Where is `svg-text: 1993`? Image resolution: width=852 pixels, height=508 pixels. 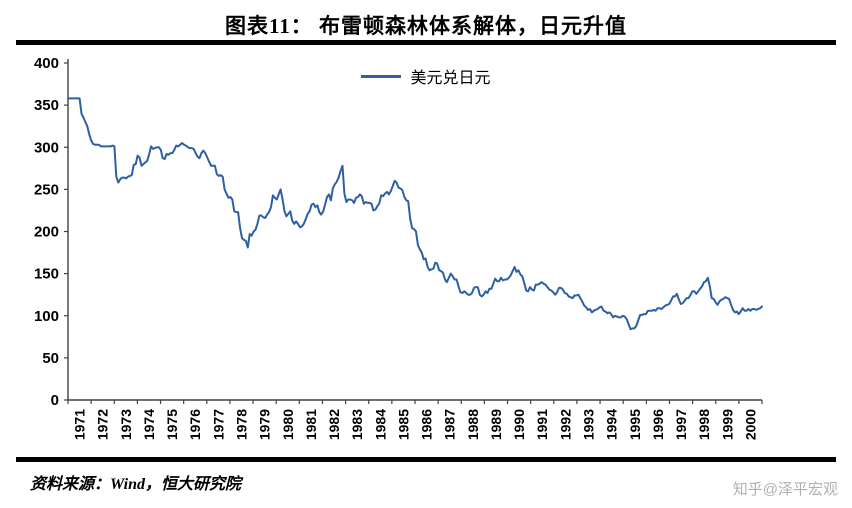
svg-text: 1993 is located at coordinates (589, 424).